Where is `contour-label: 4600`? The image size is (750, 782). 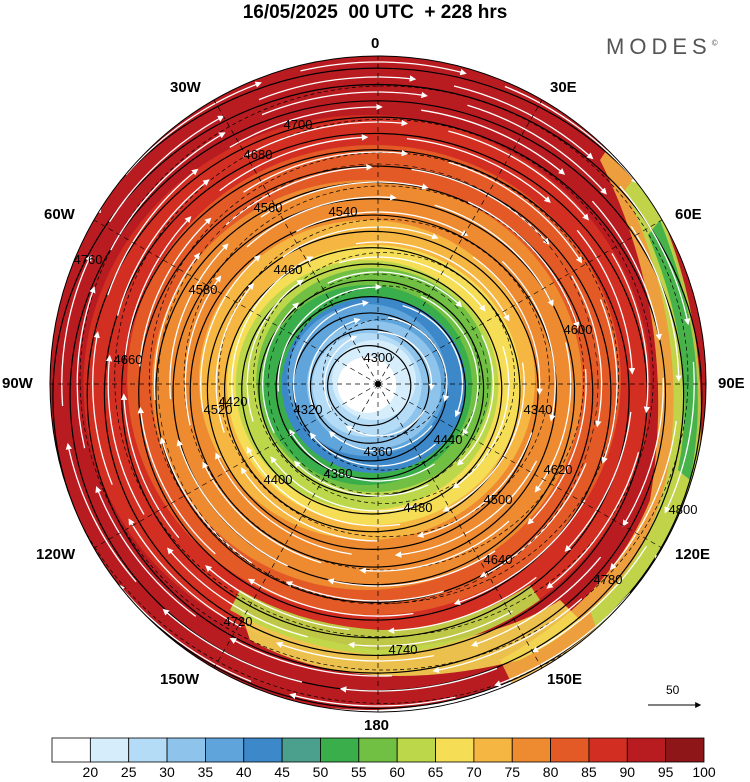
contour-label: 4600 is located at coordinates (578, 329).